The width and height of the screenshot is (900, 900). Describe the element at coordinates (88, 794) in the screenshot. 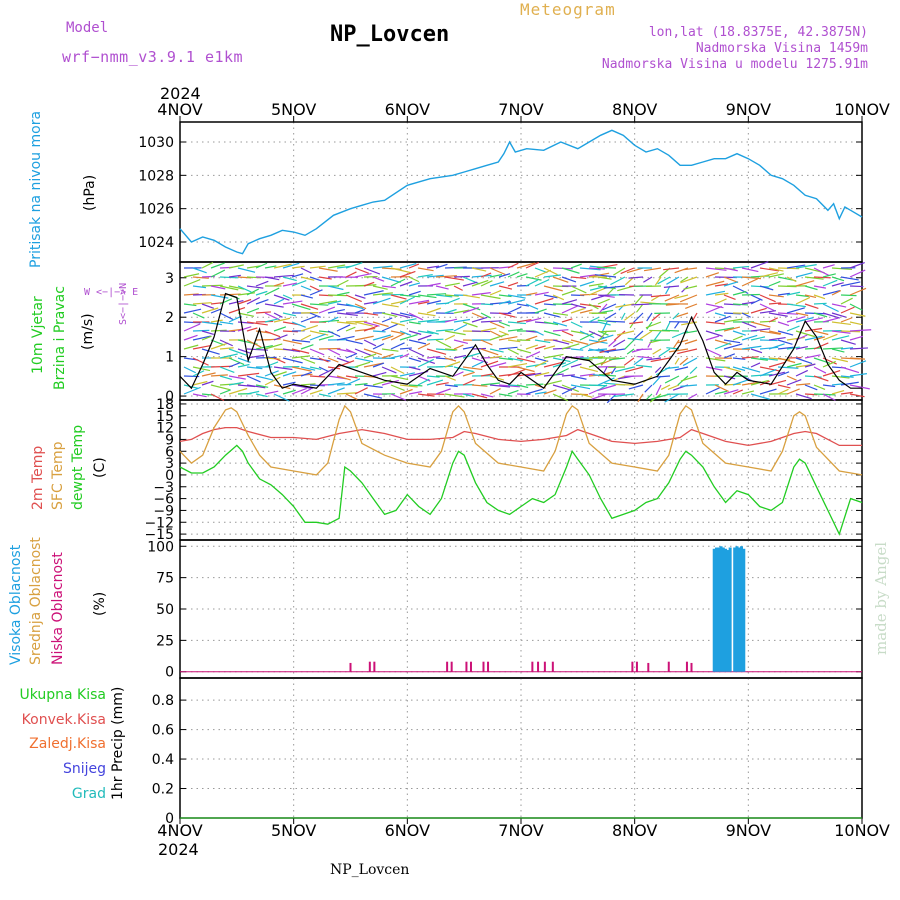

I see `precip-grad-label: Grad` at that location.